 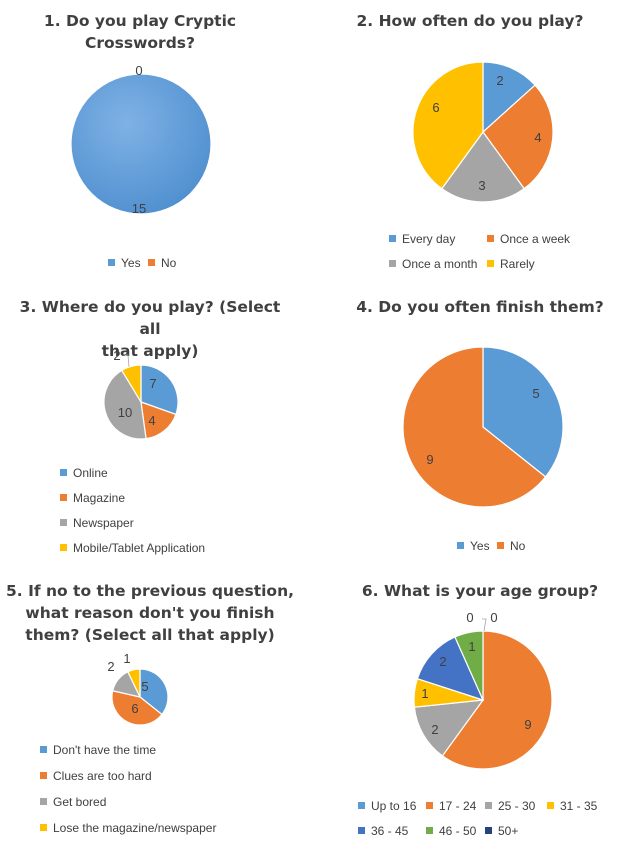 What do you see at coordinates (80, 802) in the screenshot?
I see `legend-label: Get bored` at bounding box center [80, 802].